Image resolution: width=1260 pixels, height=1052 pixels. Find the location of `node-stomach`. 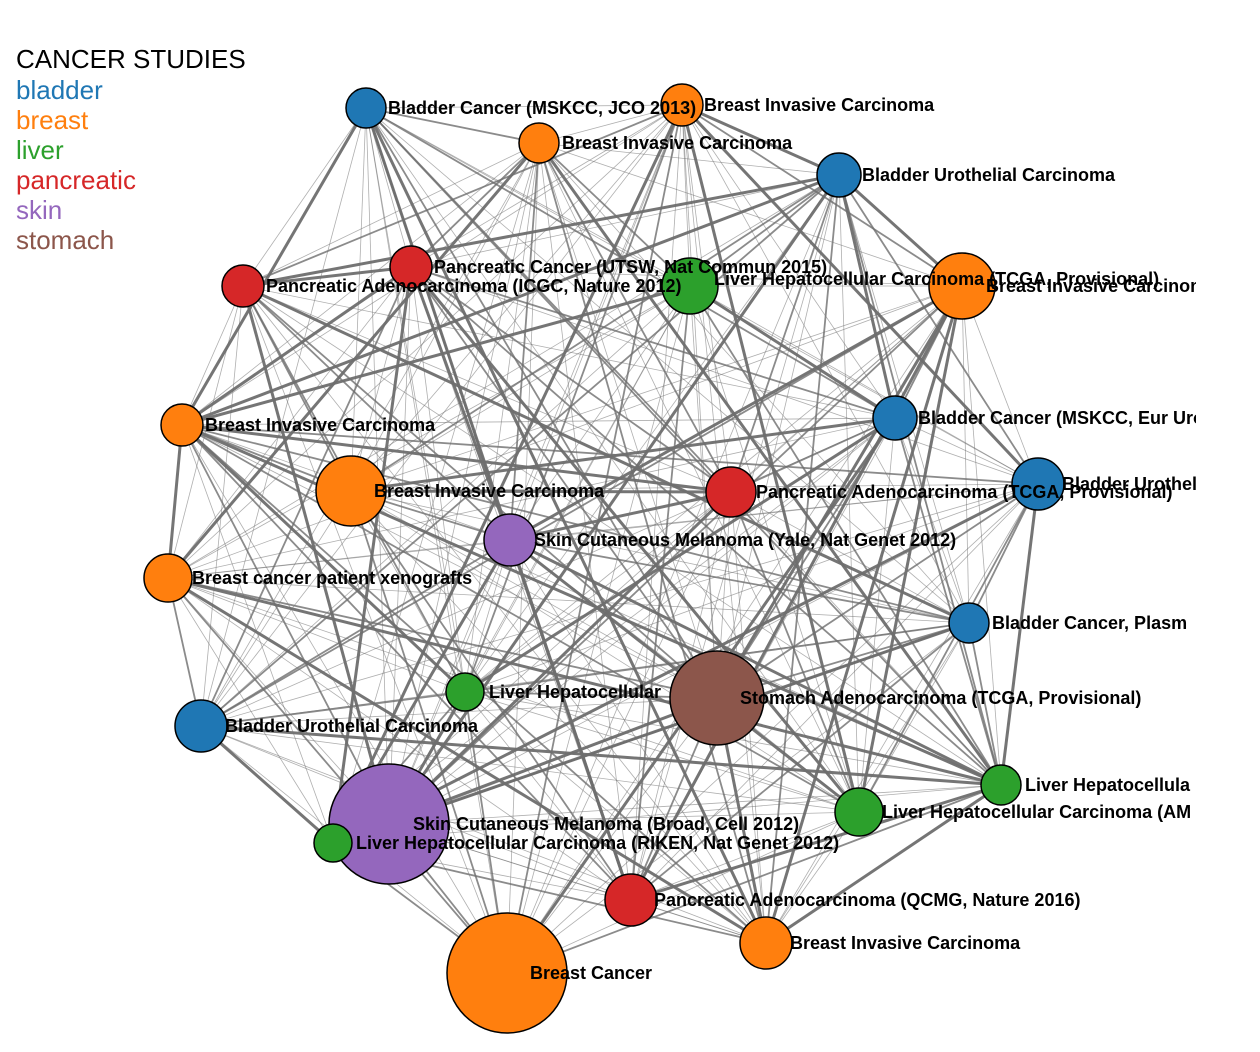

node-stomach is located at coordinates (717, 698).